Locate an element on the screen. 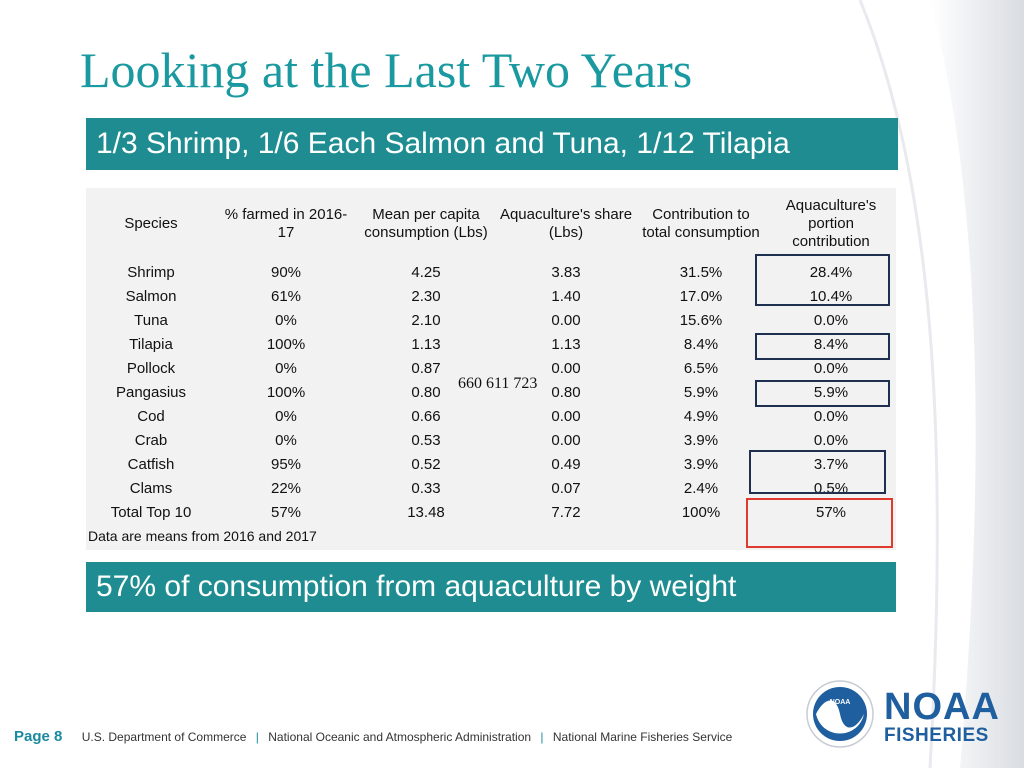 The width and height of the screenshot is (1024, 768). highlight-box-shrimp-salmon is located at coordinates (822, 280).